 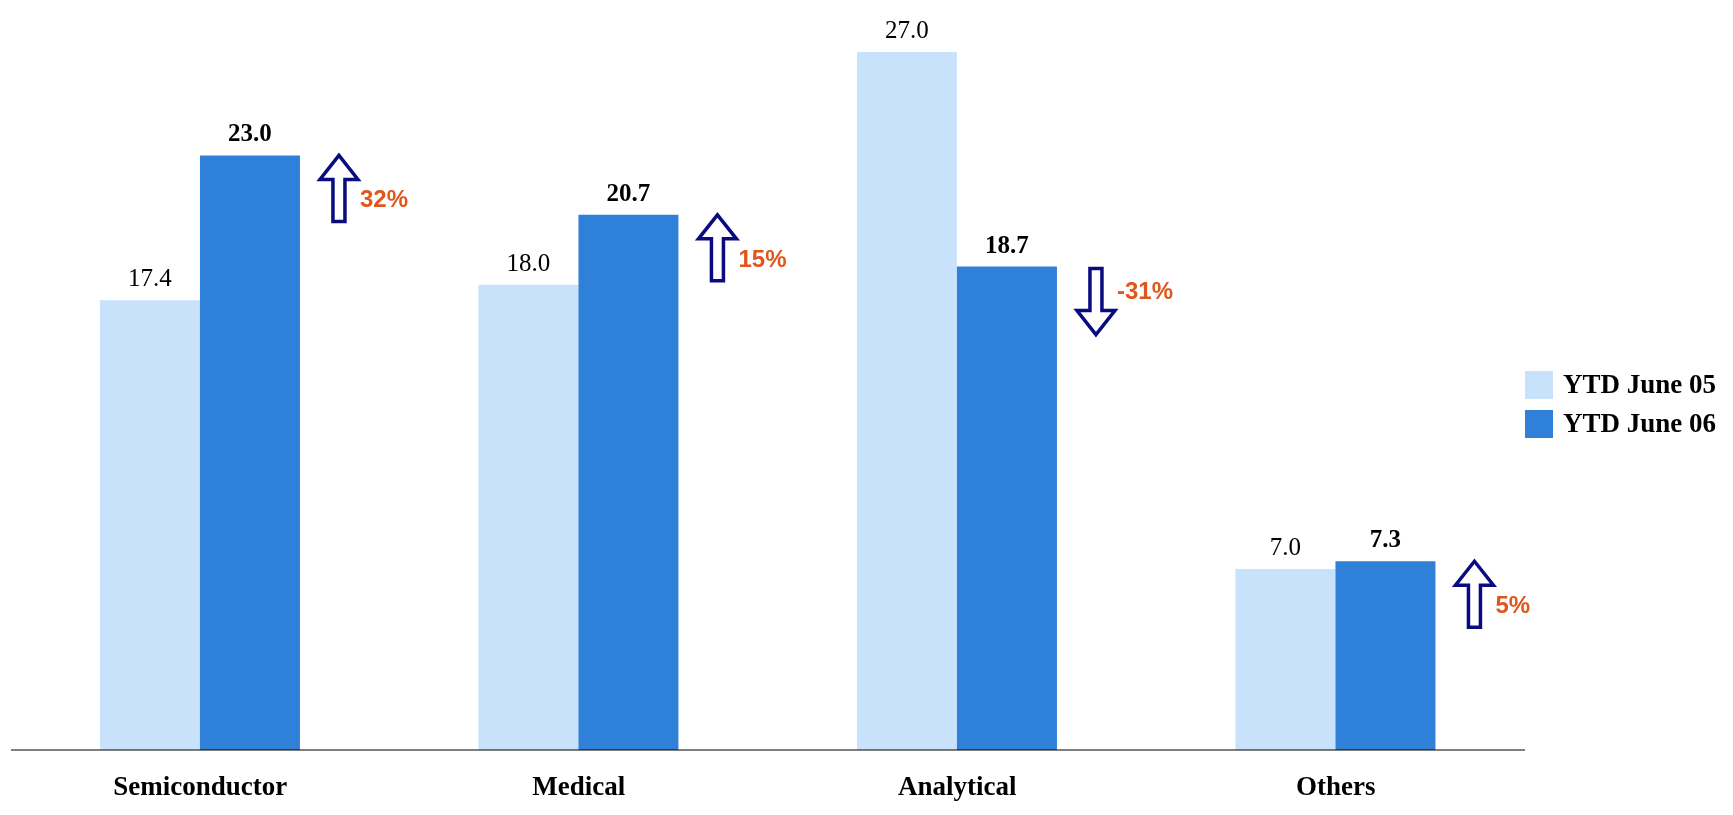 I want to click on data-label: 18.0, so click(x=528, y=262).